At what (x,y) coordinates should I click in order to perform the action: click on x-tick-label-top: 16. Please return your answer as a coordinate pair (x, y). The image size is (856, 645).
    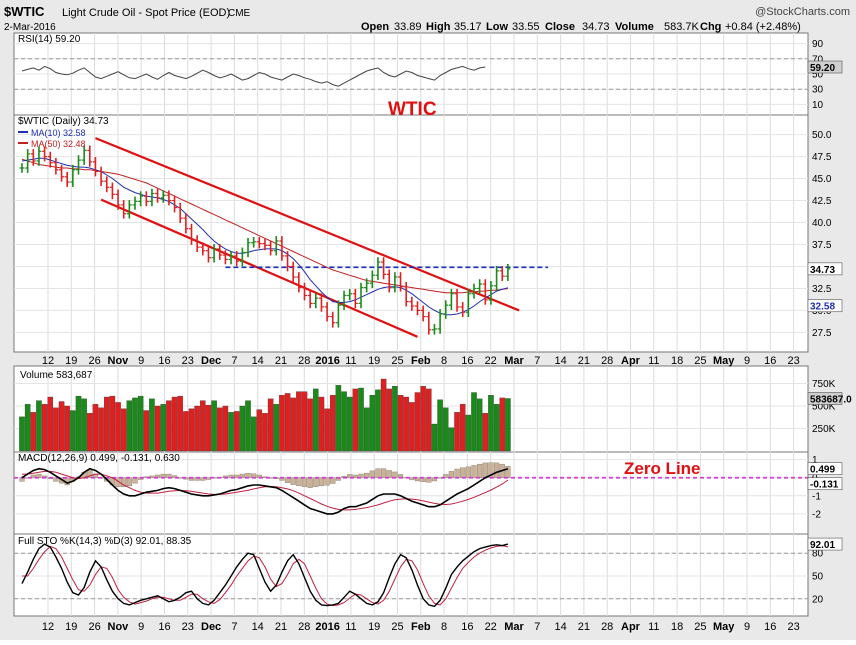
    Looking at the image, I should click on (164, 361).